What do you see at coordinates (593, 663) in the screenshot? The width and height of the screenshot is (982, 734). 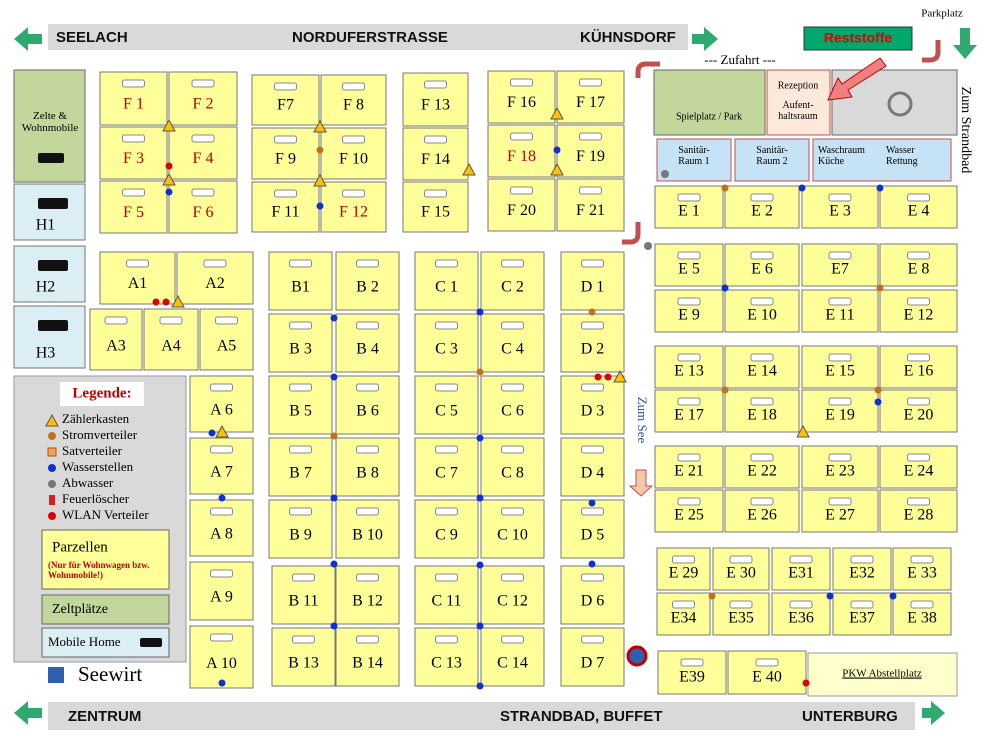 I see `parcel-label: D 7` at bounding box center [593, 663].